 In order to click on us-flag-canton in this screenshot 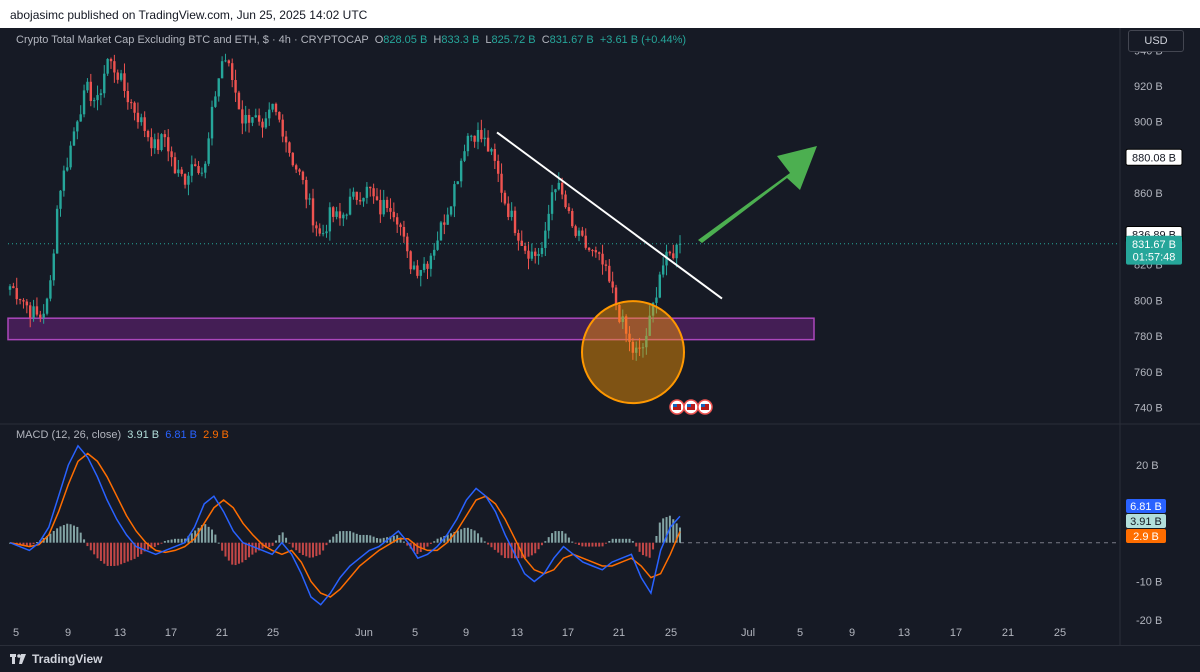, I will do `click(675, 405)`.